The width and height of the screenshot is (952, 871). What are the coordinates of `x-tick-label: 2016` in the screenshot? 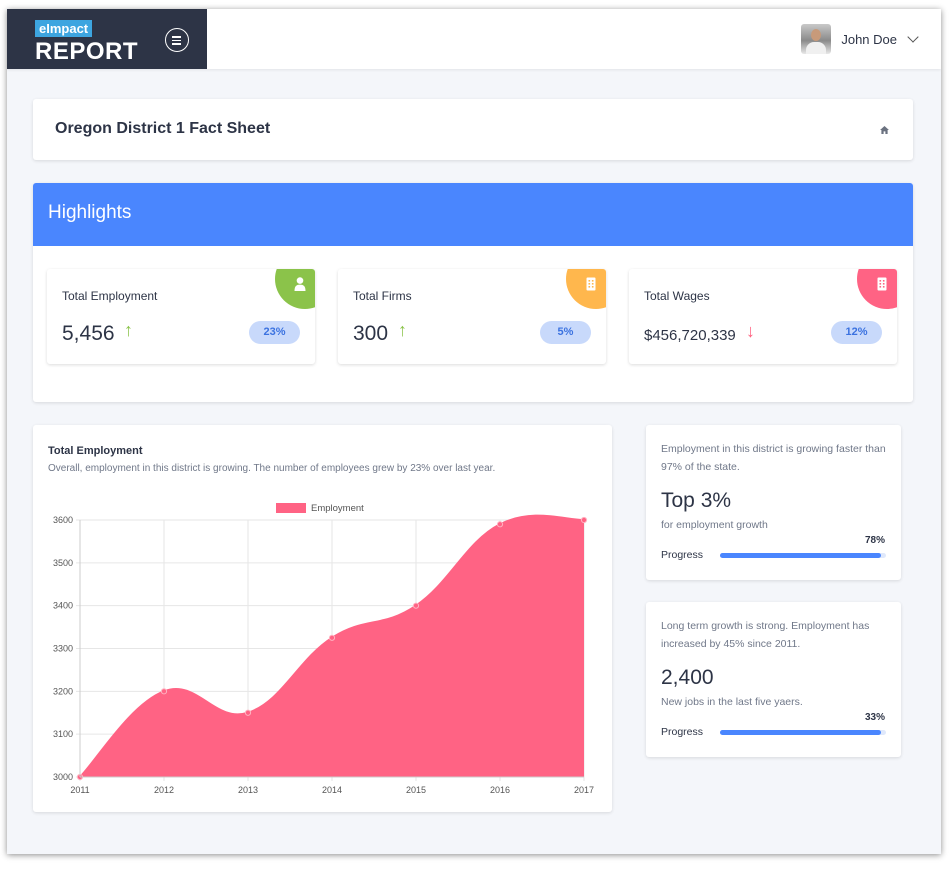 It's located at (500, 790).